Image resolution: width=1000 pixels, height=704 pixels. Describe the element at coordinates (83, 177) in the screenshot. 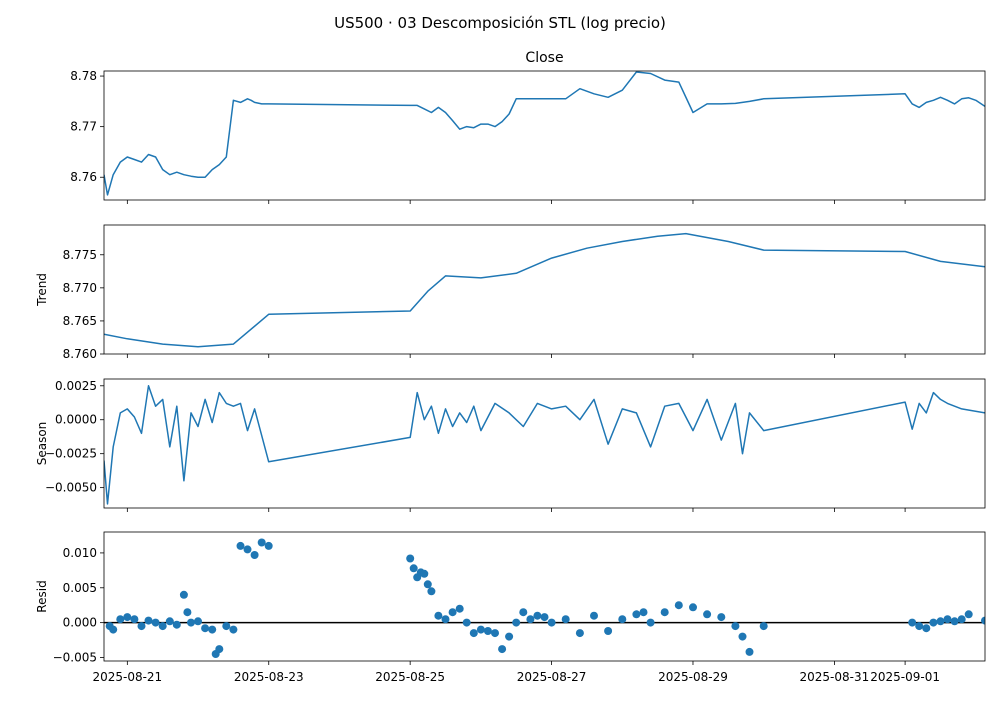

I see `panel-close-ytick-label: 8.76` at that location.